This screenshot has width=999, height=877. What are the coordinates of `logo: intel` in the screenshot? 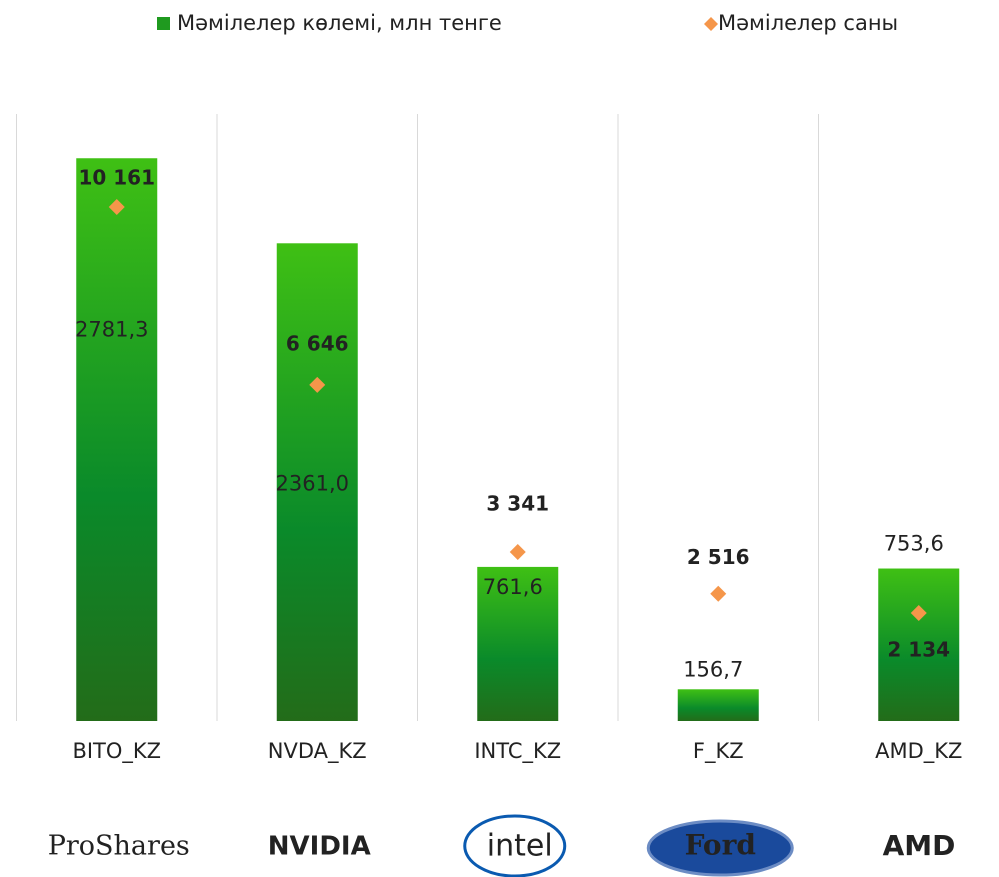 It's located at (520, 846).